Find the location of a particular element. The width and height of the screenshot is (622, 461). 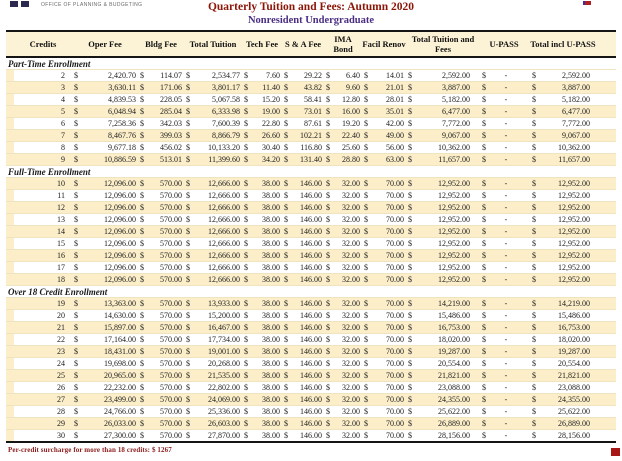

amount-value: 342.03 is located at coordinates (171, 124).